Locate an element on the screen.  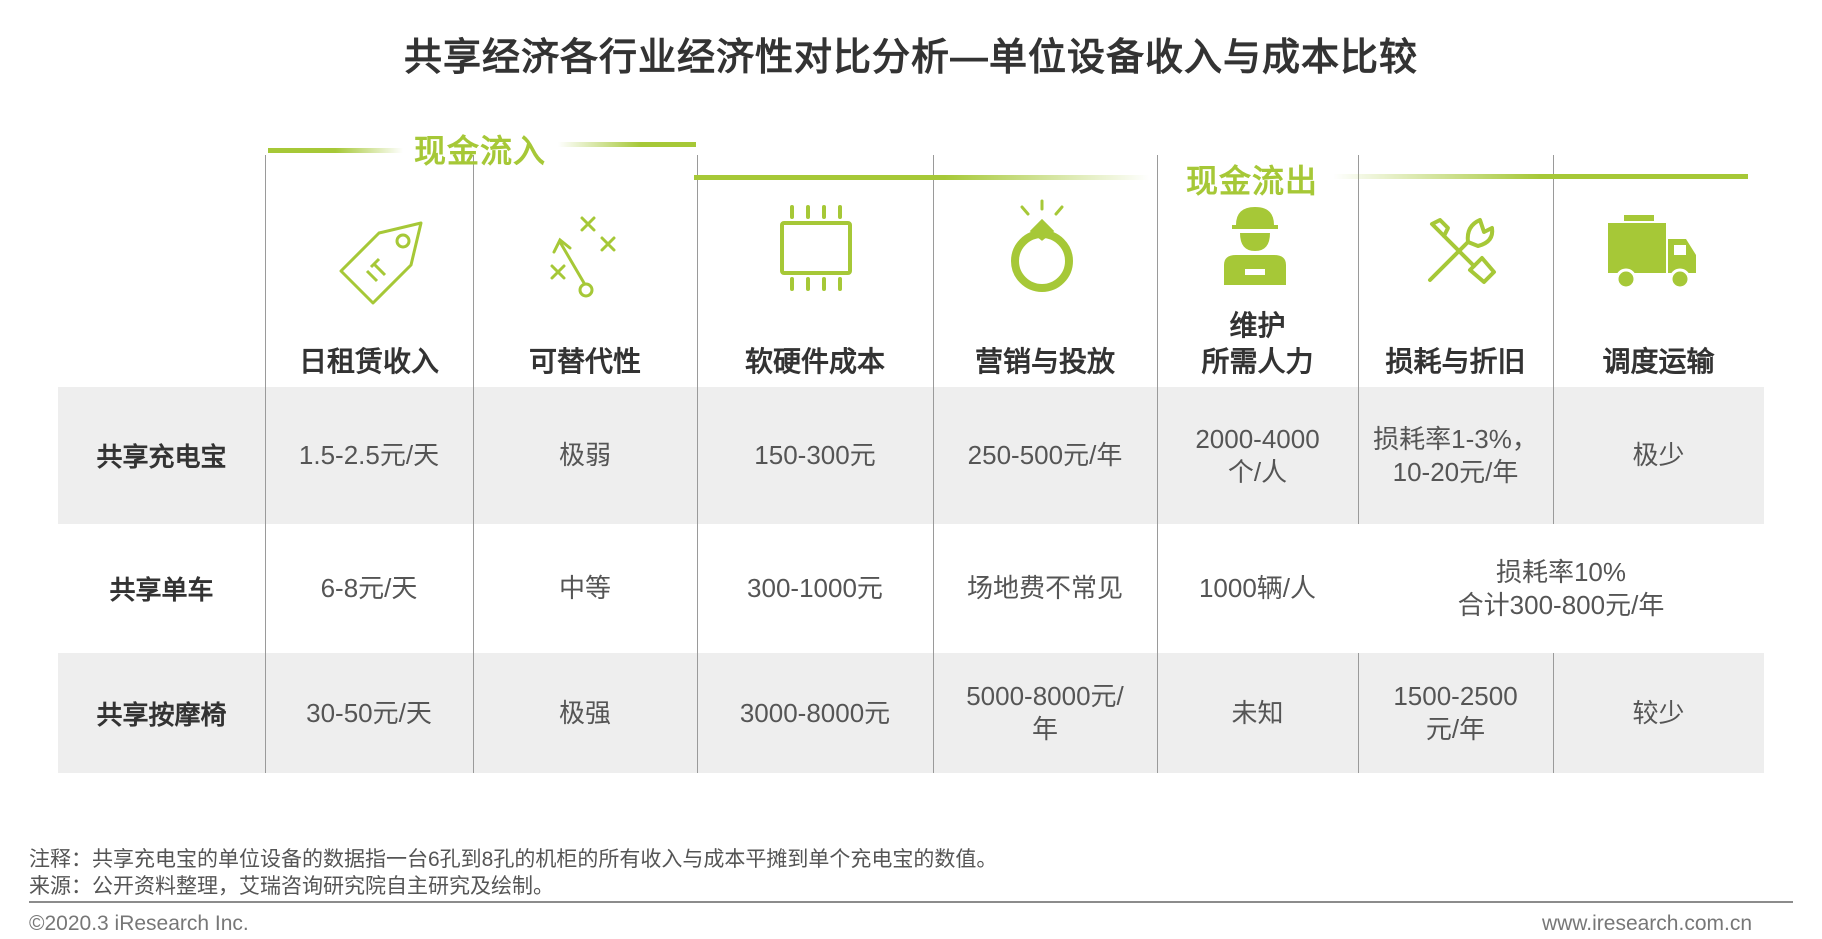
table-cell: 300-1000元 is located at coordinates (815, 588).